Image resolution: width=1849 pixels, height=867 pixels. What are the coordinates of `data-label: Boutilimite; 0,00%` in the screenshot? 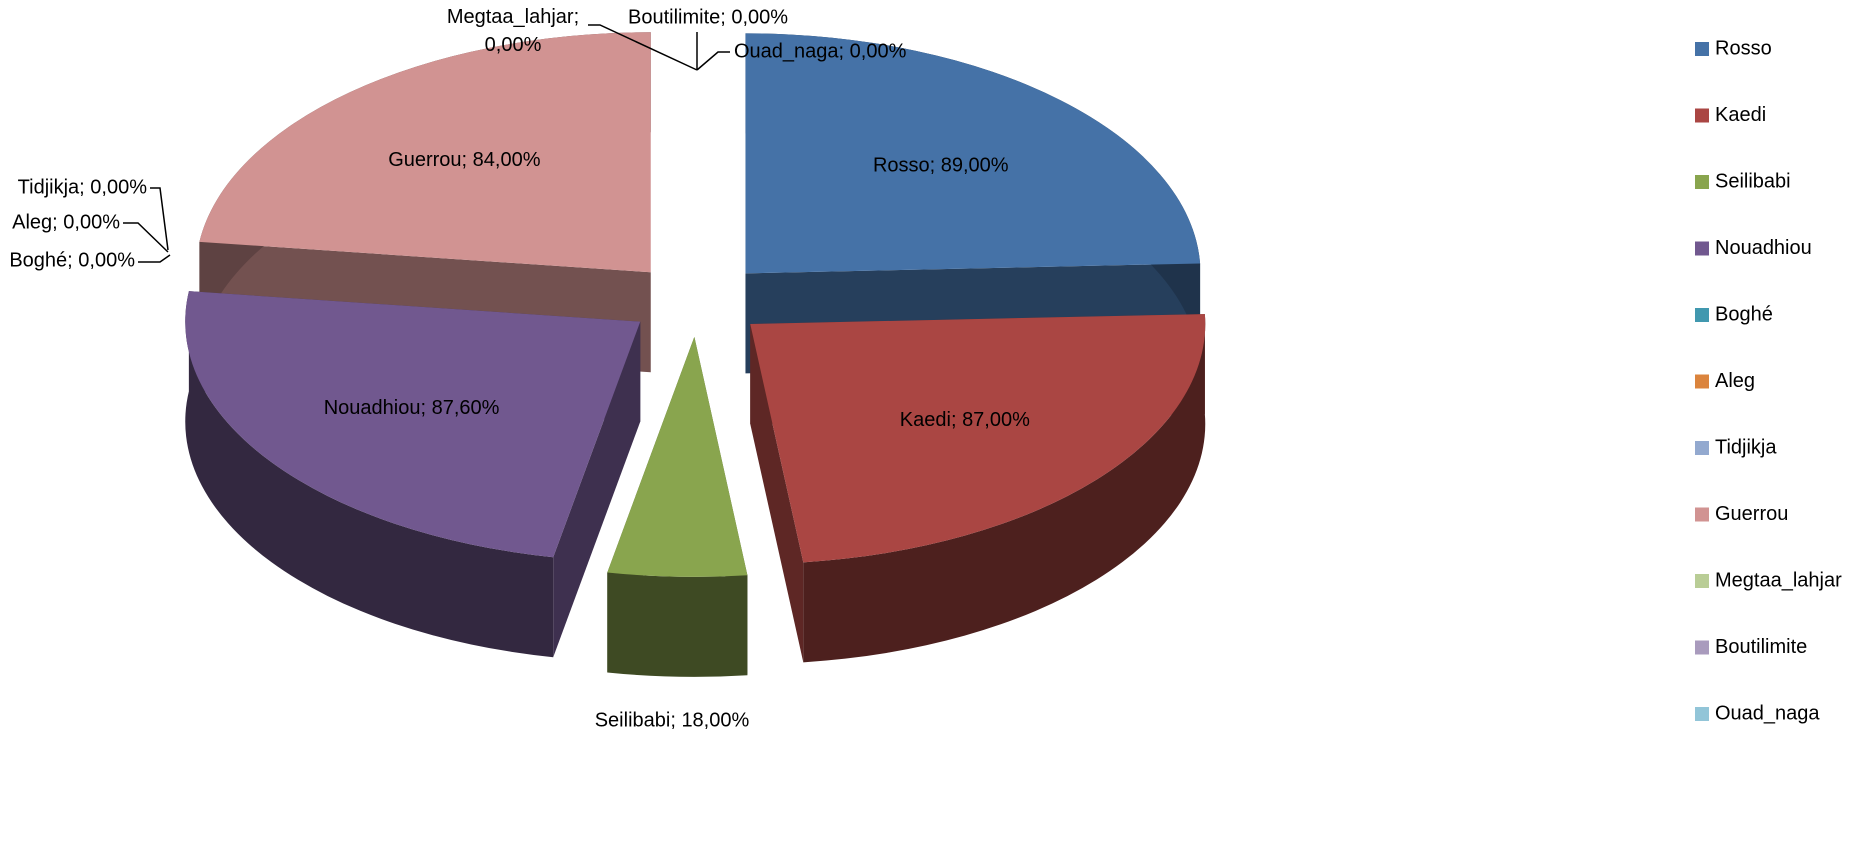 It's located at (708, 17).